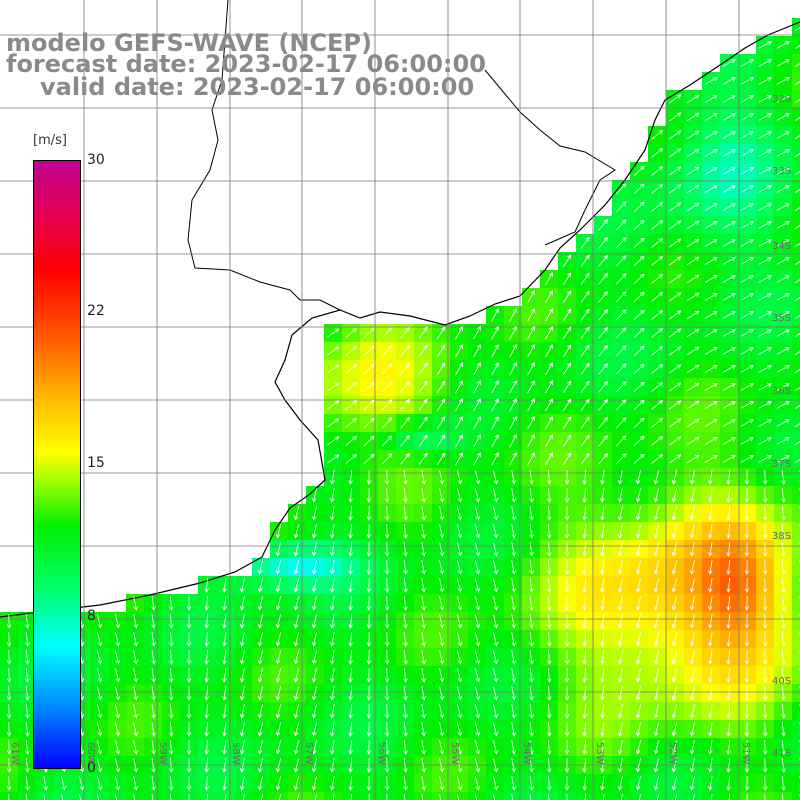 Image resolution: width=800 pixels, height=800 pixels. I want to click on valid-date: valid date: 2023-02-17 06:00:00, so click(257, 87).